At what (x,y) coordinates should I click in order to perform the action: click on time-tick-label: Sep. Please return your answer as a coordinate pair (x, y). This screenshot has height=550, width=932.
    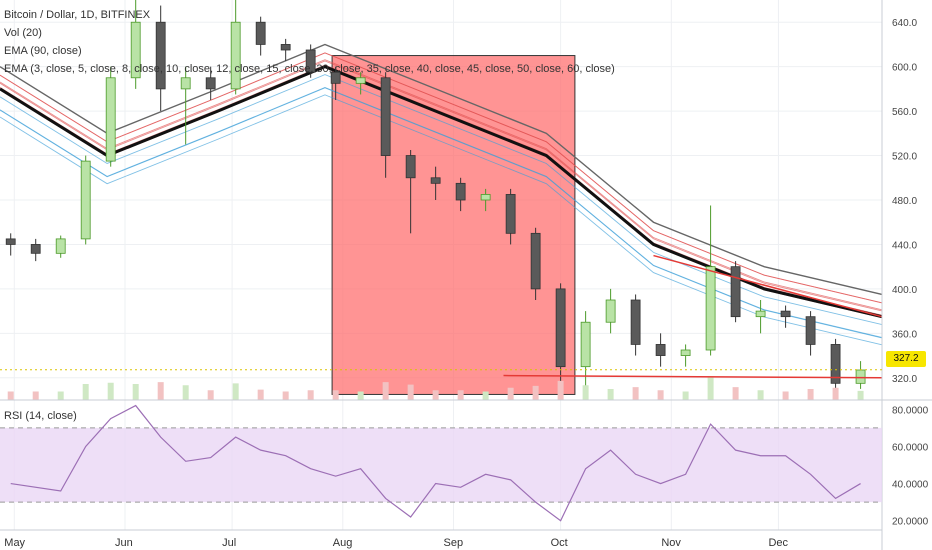
    Looking at the image, I should click on (453, 543).